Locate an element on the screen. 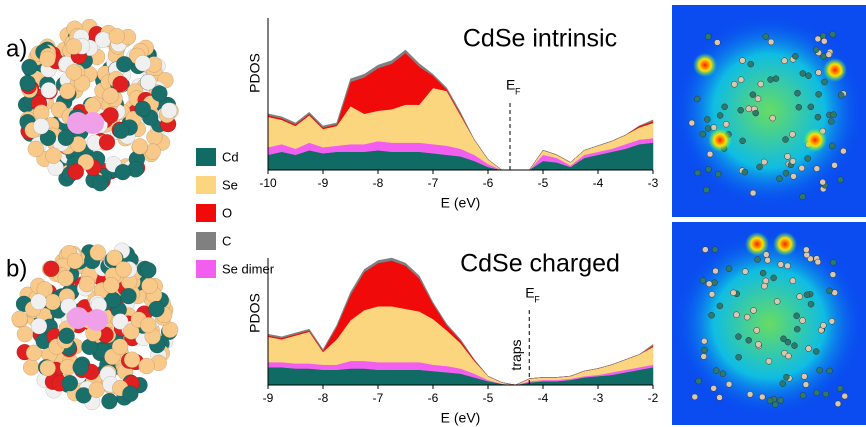 Image resolution: width=866 pixels, height=427 pixels. fermi-label: E is located at coordinates (529, 293).